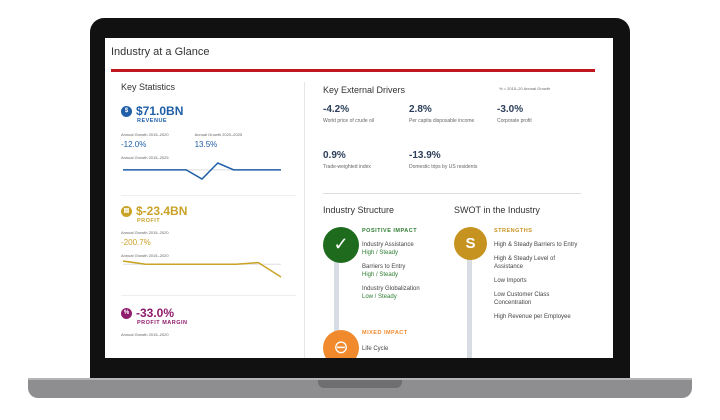  Describe the element at coordinates (443, 160) in the screenshot. I see `driver-item: -13.9% Domestic trips by US residents` at that location.